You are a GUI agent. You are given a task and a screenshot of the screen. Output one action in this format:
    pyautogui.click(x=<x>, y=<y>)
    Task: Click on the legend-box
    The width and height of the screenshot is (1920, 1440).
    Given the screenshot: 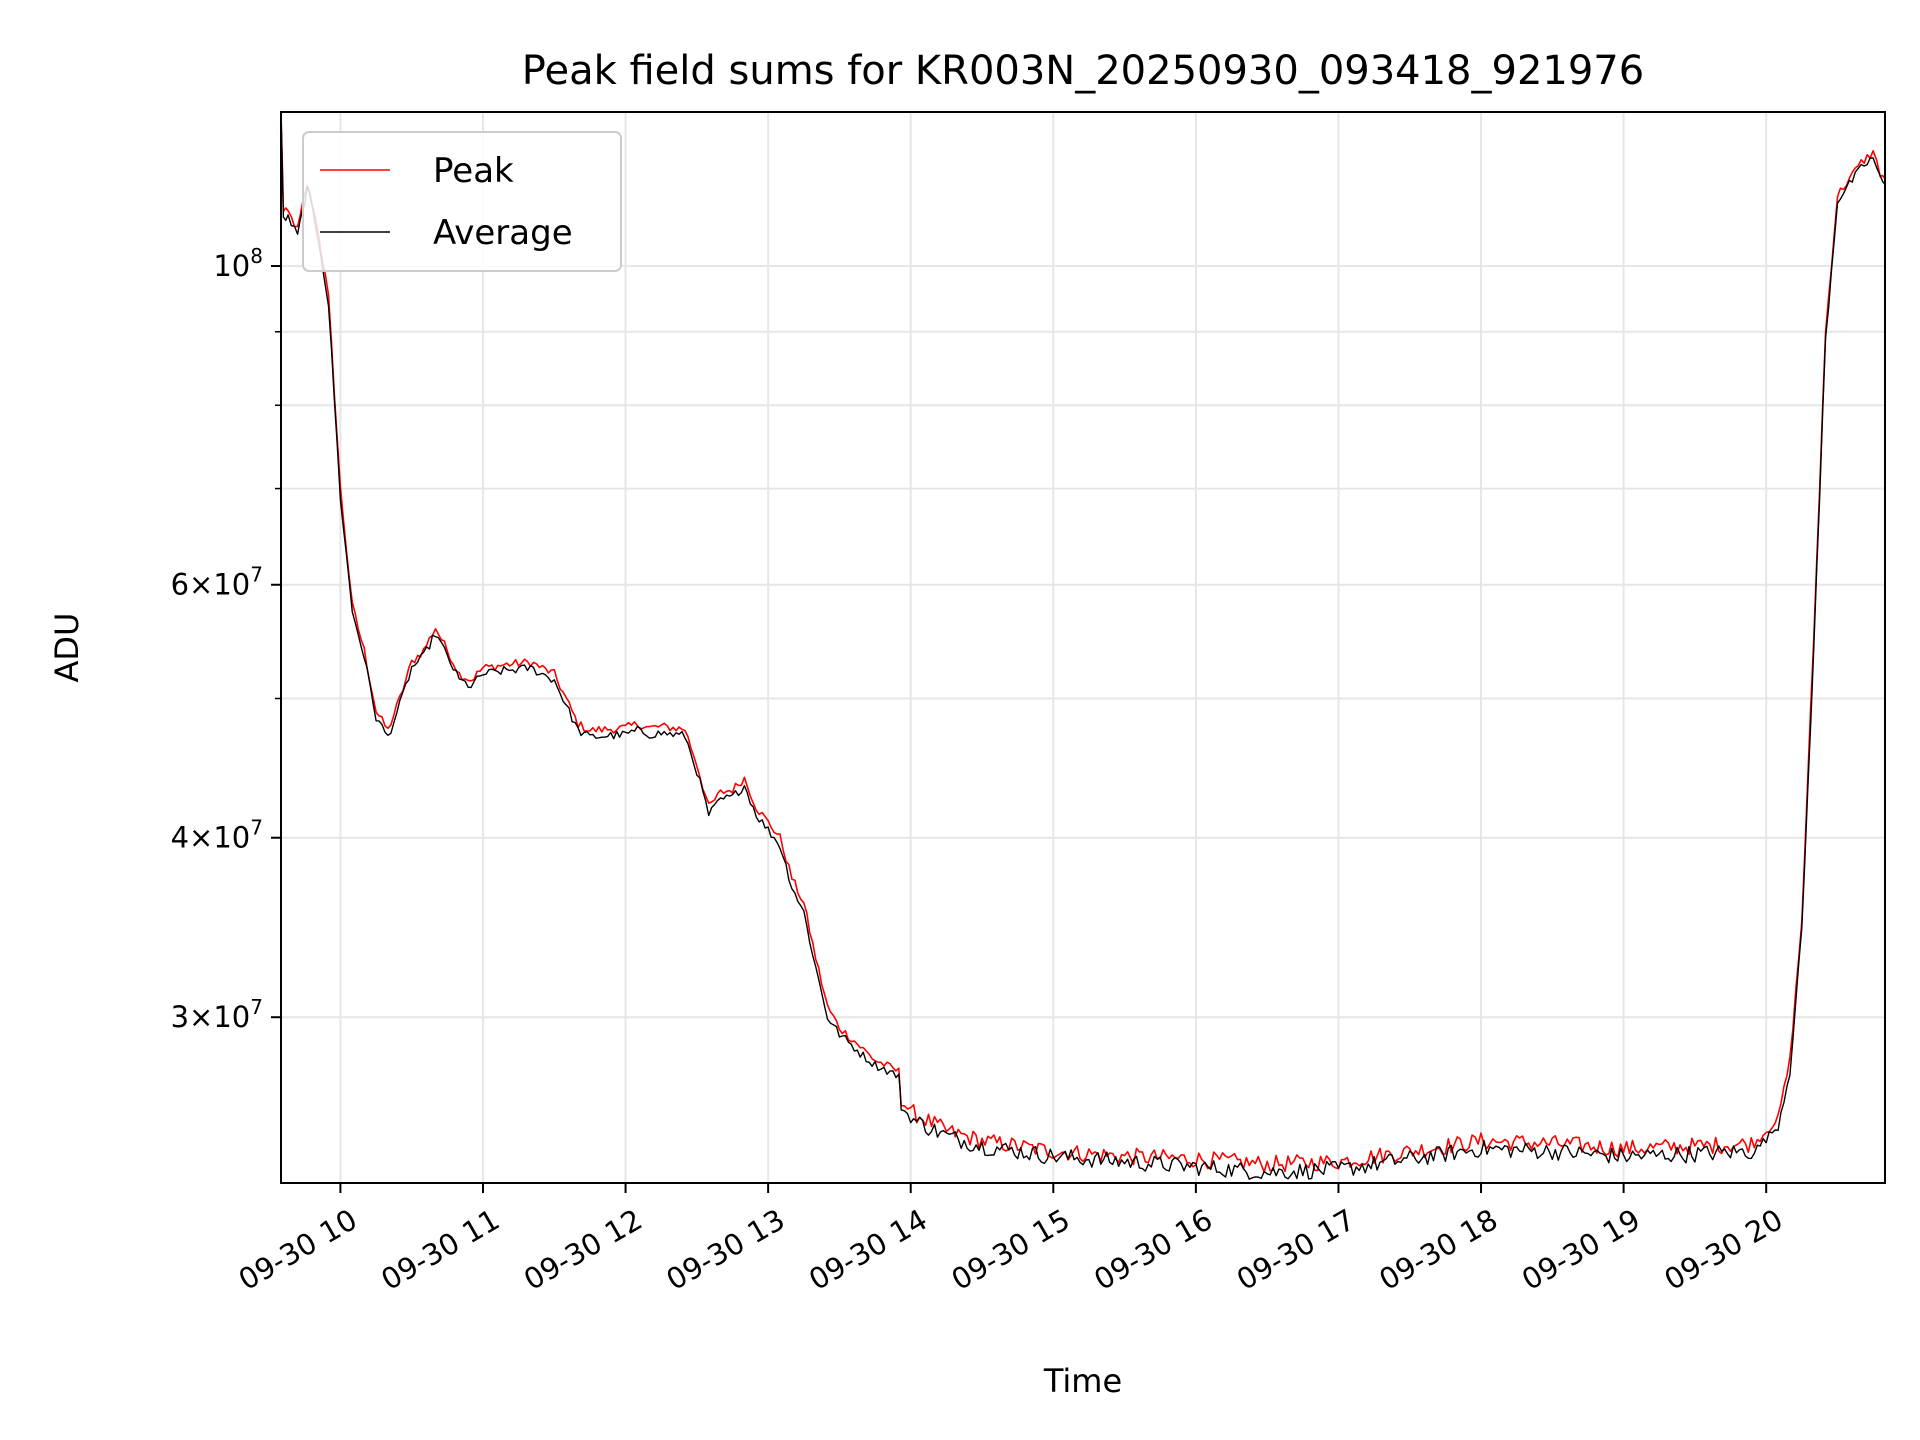 What is the action you would take?
    pyautogui.click(x=462, y=201)
    